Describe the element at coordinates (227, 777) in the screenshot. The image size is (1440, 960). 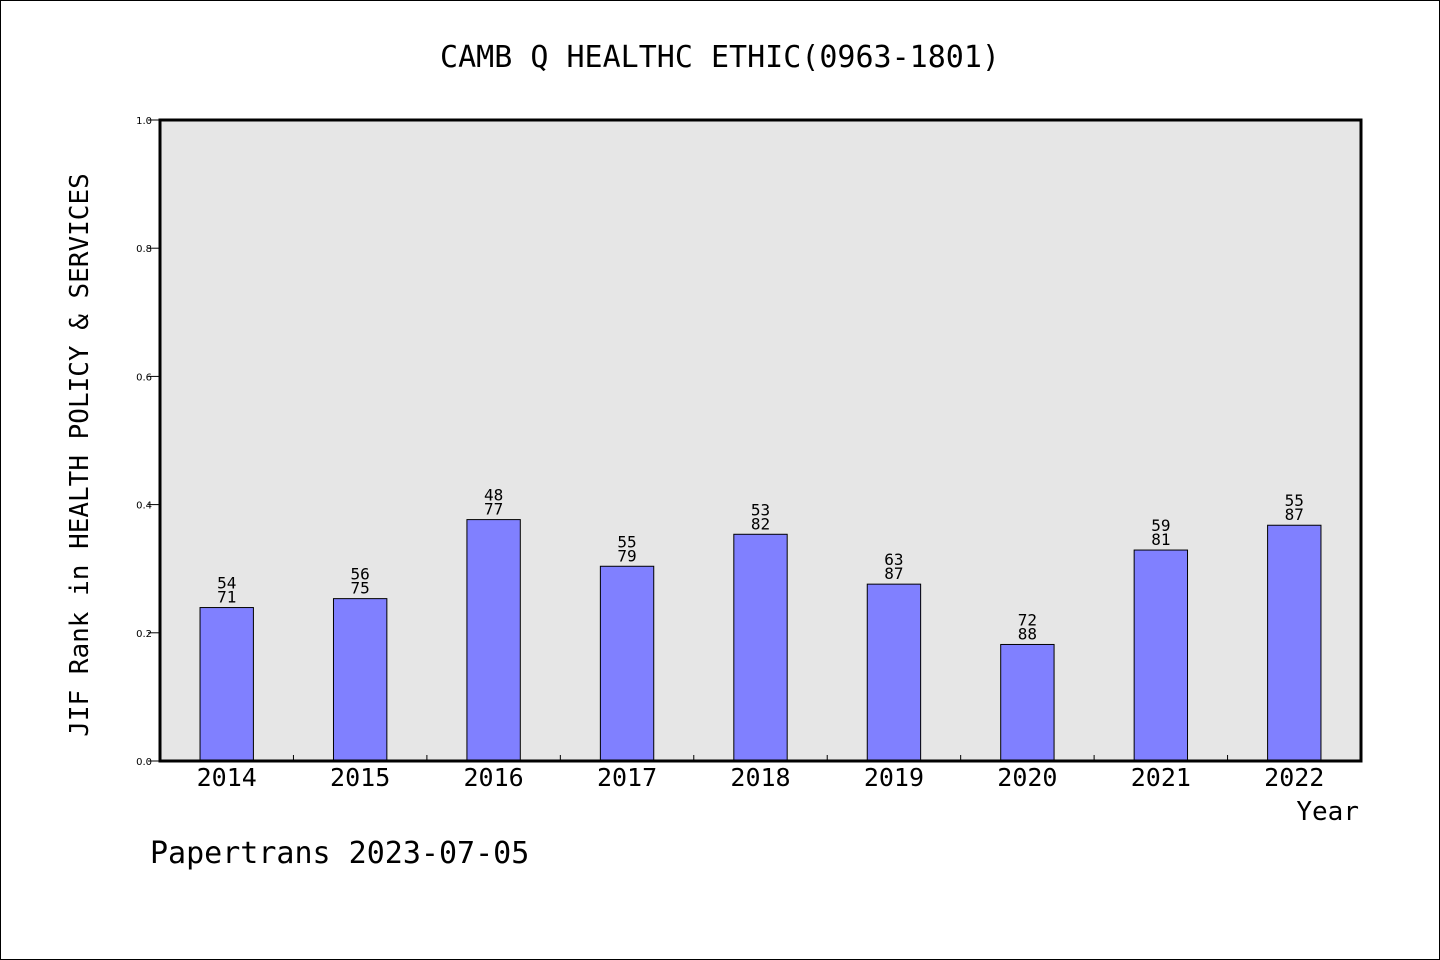
I see `x-tick-label: 2014` at that location.